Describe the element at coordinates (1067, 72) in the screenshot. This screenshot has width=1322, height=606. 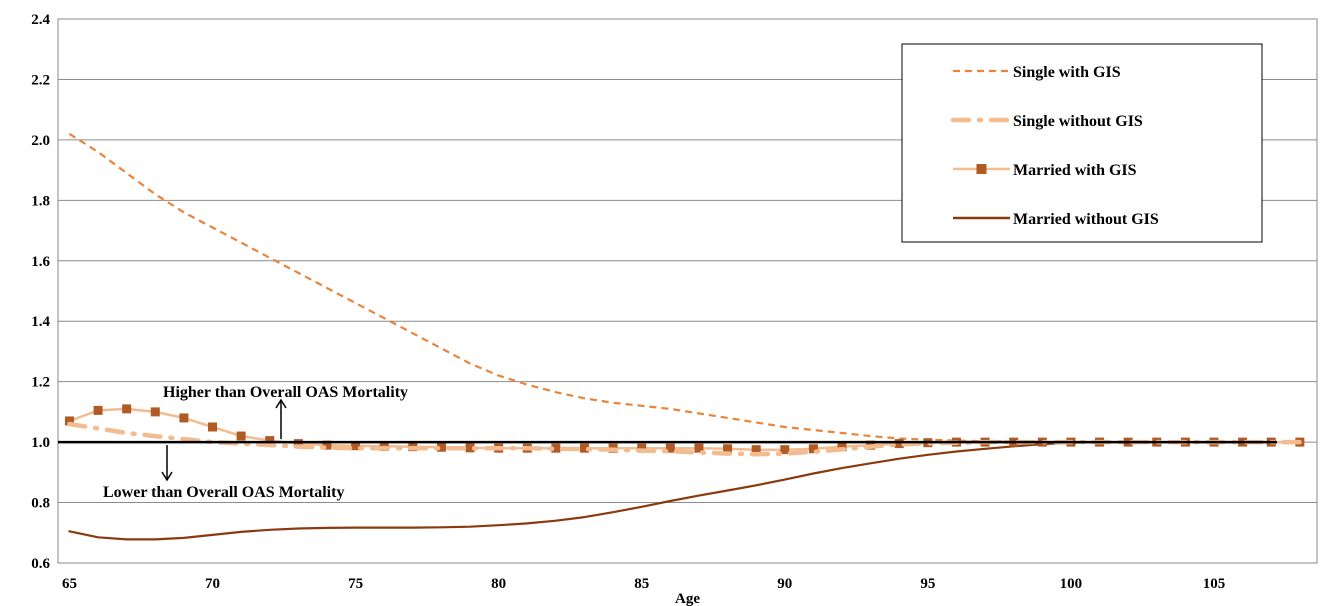
I see `legend-label: Single with GIS` at that location.